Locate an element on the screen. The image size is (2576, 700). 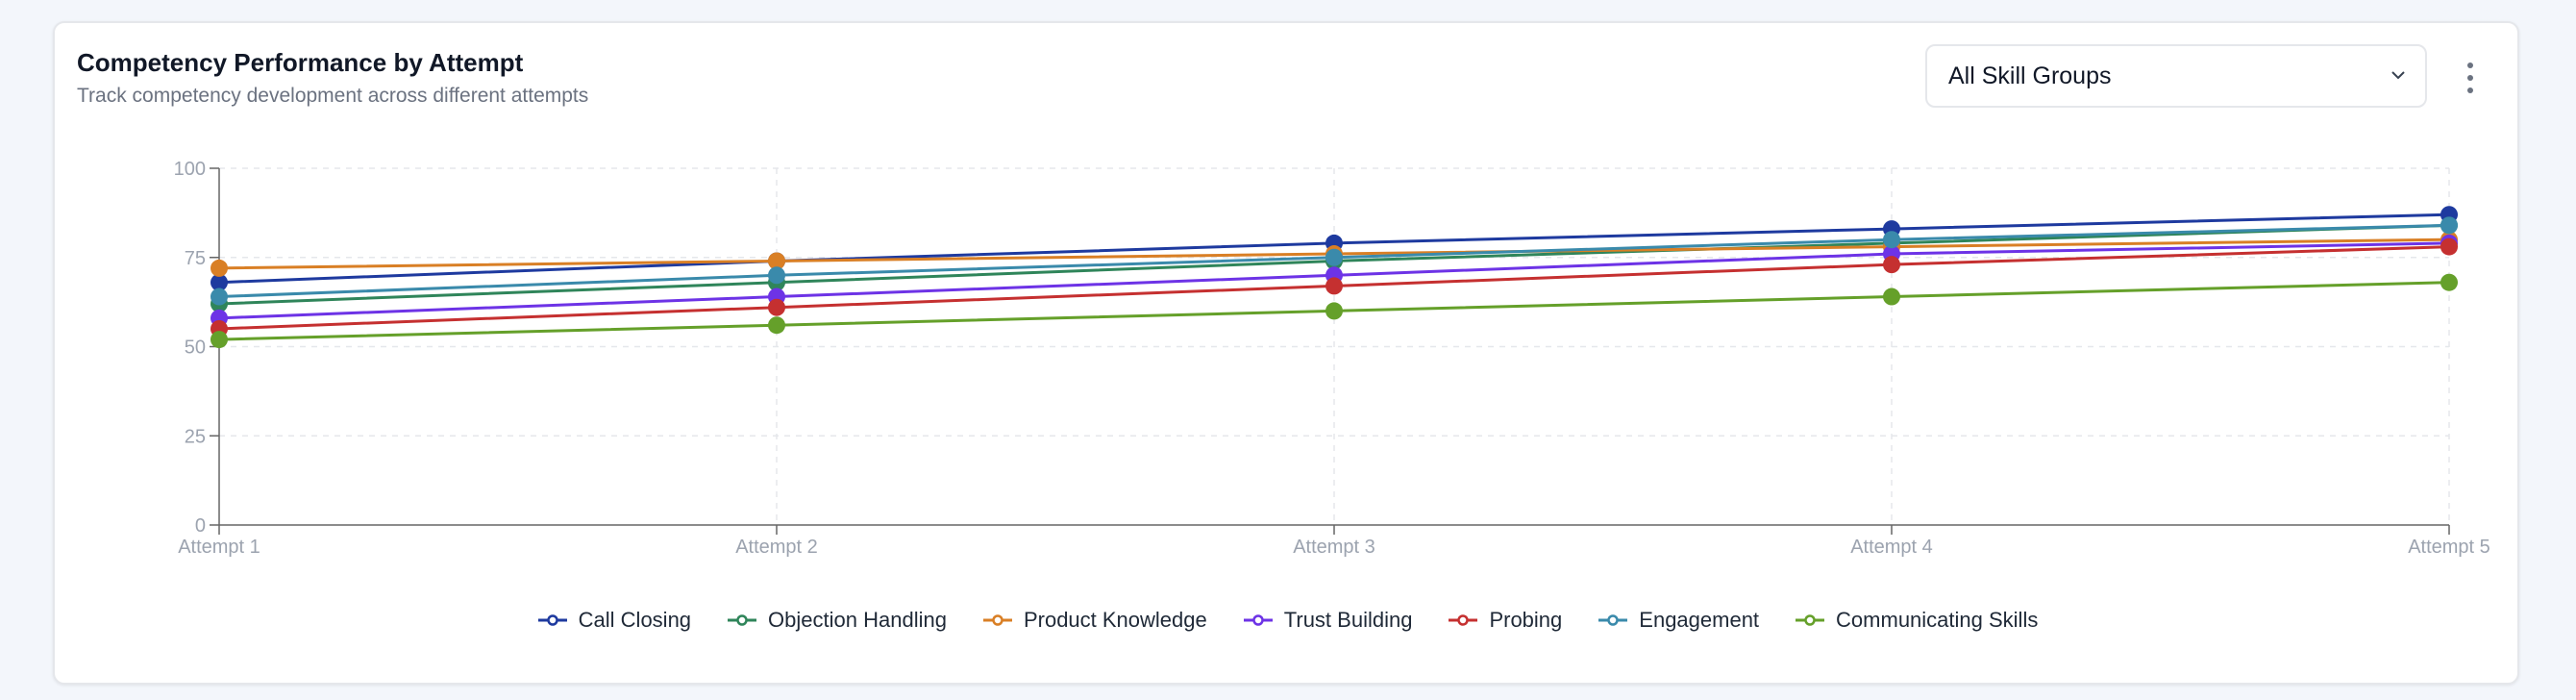
skill-group-select: All Skill Groups is located at coordinates (2176, 76).